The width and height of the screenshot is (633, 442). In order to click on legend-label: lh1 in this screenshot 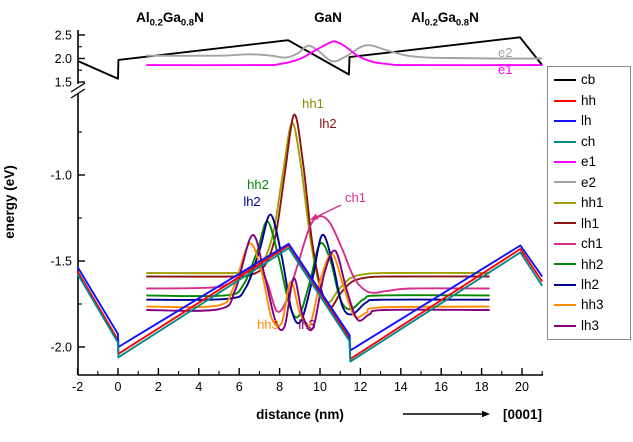, I will do `click(590, 223)`.